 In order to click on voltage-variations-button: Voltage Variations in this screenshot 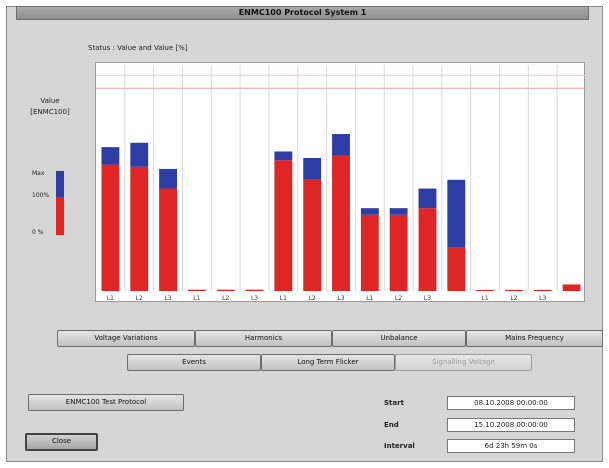, I will do `click(126, 338)`.